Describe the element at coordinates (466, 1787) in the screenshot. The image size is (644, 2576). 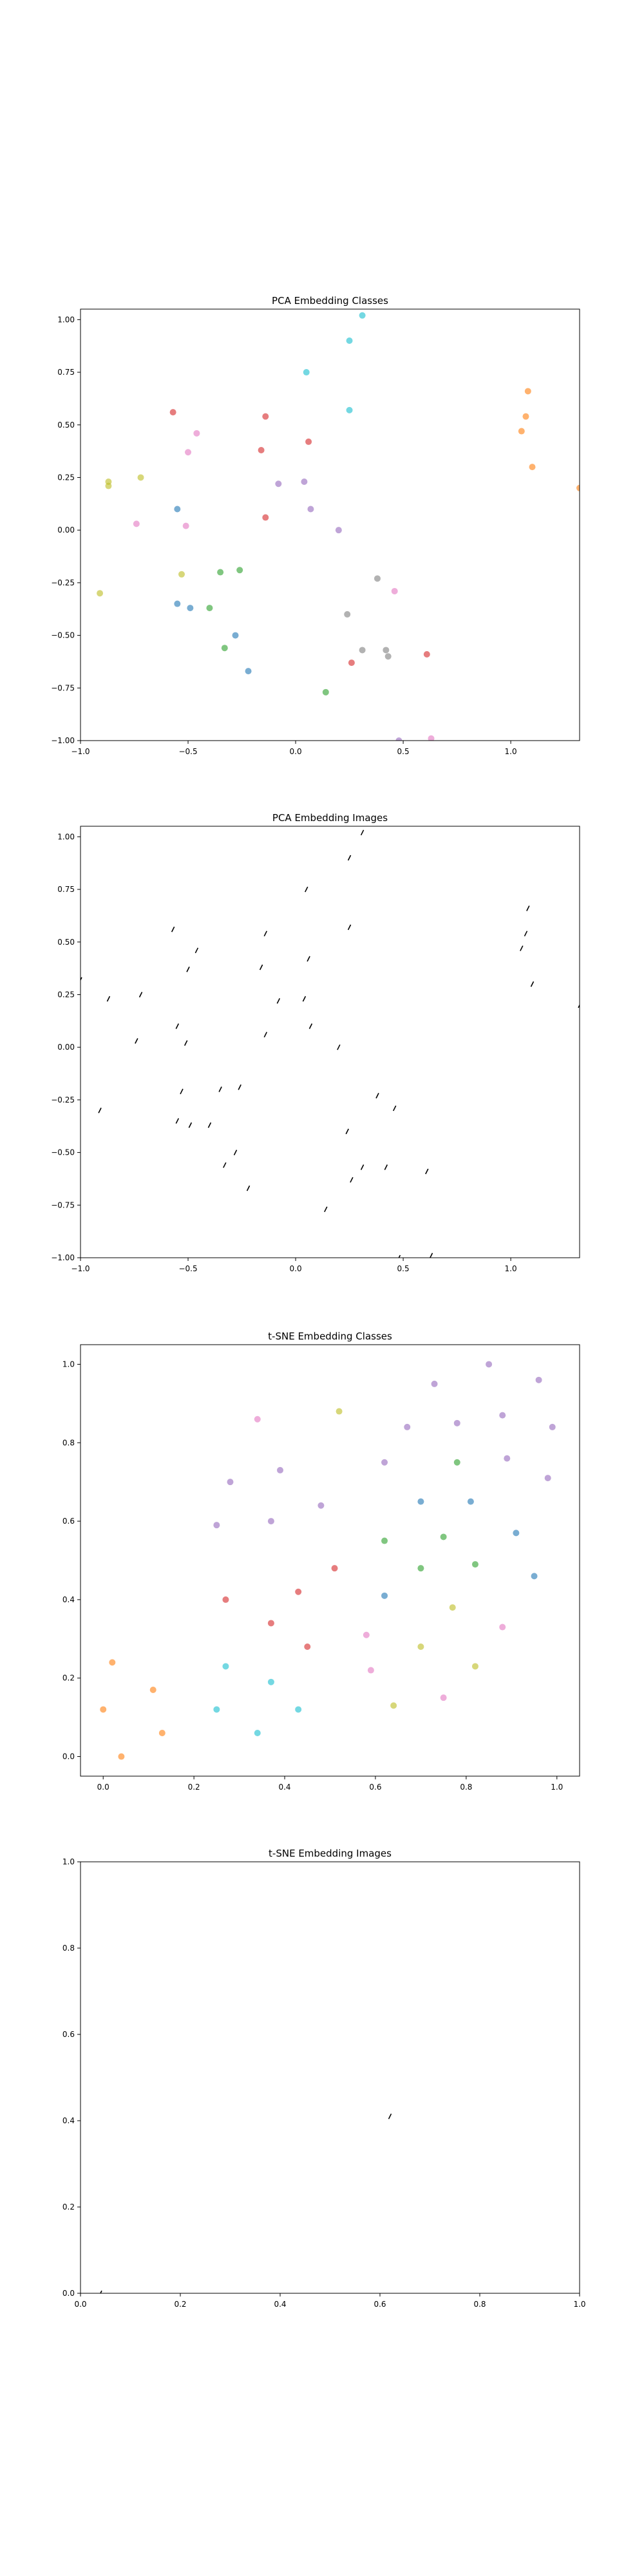
I see `x-tick-label: 0.8` at that location.